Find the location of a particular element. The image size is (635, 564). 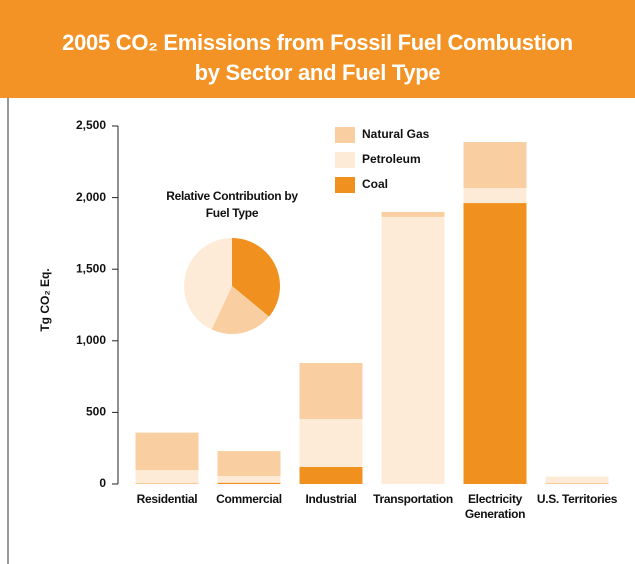

x-tick-label: Industrial is located at coordinates (331, 499).